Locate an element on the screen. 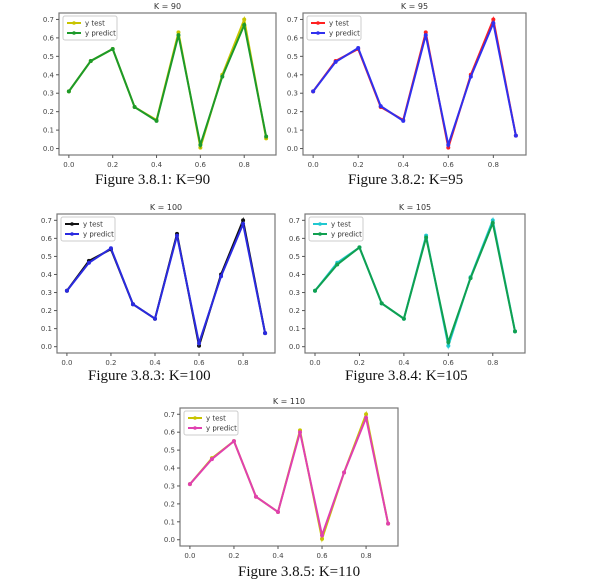  chart-title: K = 100 is located at coordinates (166, 207).